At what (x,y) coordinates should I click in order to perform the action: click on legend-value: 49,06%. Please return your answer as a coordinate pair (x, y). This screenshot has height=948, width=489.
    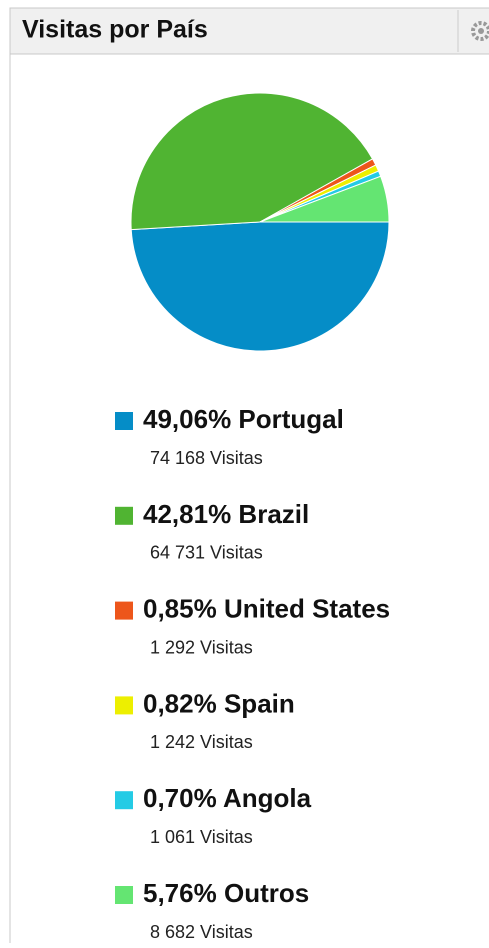
    Looking at the image, I should click on (187, 419).